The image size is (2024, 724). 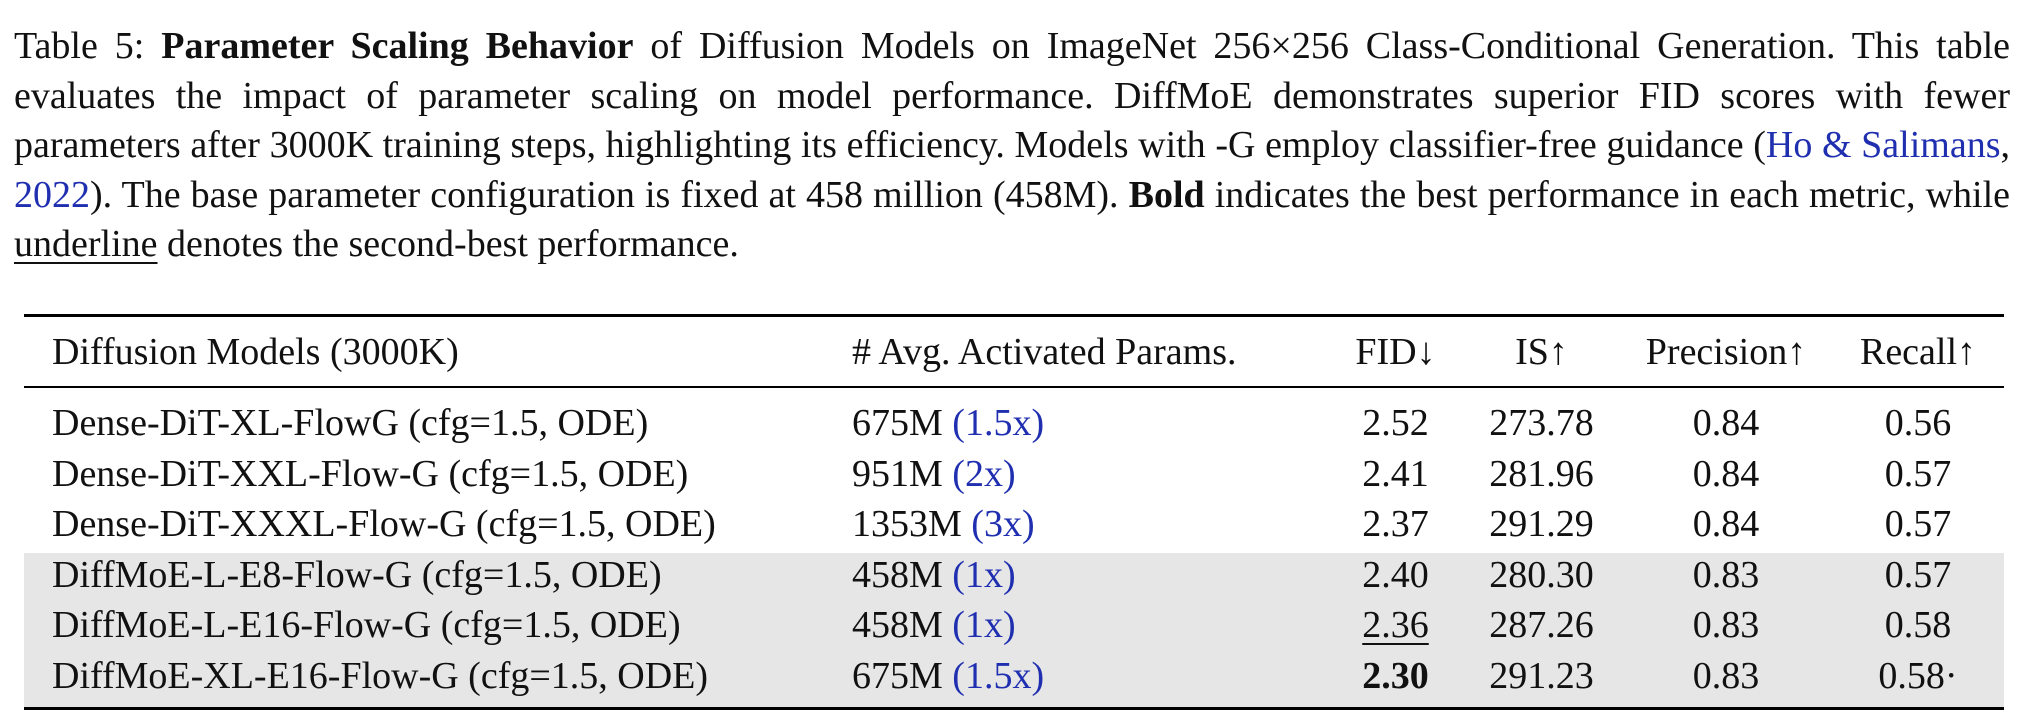 What do you see at coordinates (1918, 352) in the screenshot?
I see `header-recall: Recall↑` at bounding box center [1918, 352].